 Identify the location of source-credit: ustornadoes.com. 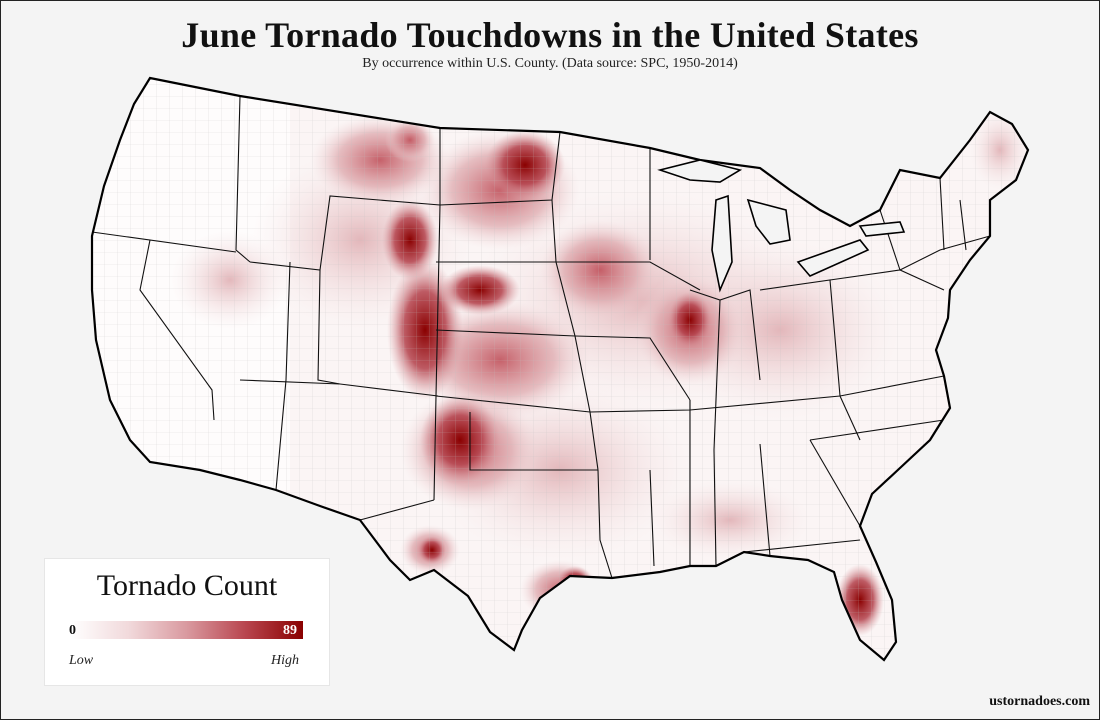
(1039, 701).